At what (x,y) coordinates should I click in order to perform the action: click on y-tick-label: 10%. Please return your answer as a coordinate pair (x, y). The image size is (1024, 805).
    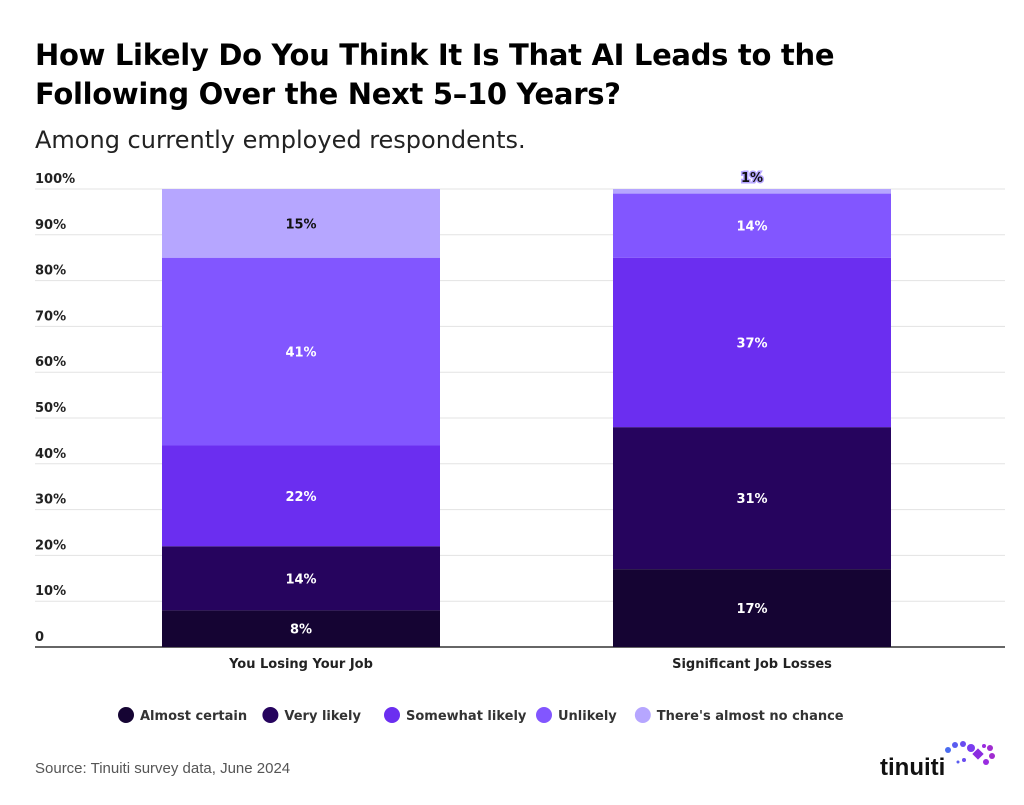
    Looking at the image, I should click on (50, 591).